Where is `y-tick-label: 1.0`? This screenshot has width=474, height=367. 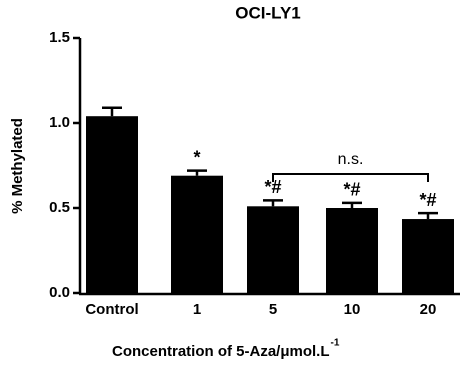
y-tick-label: 1.0 is located at coordinates (59, 122).